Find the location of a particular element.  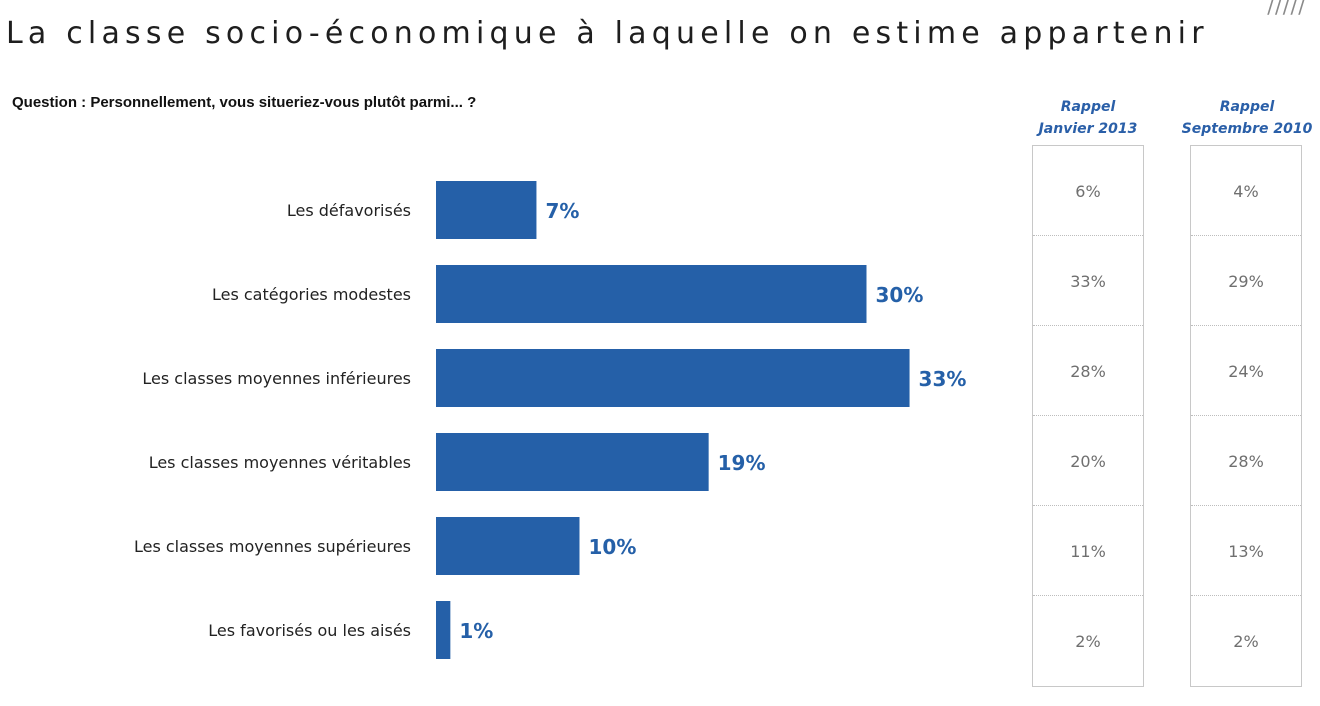

recall-cell: 4% is located at coordinates (1246, 191).